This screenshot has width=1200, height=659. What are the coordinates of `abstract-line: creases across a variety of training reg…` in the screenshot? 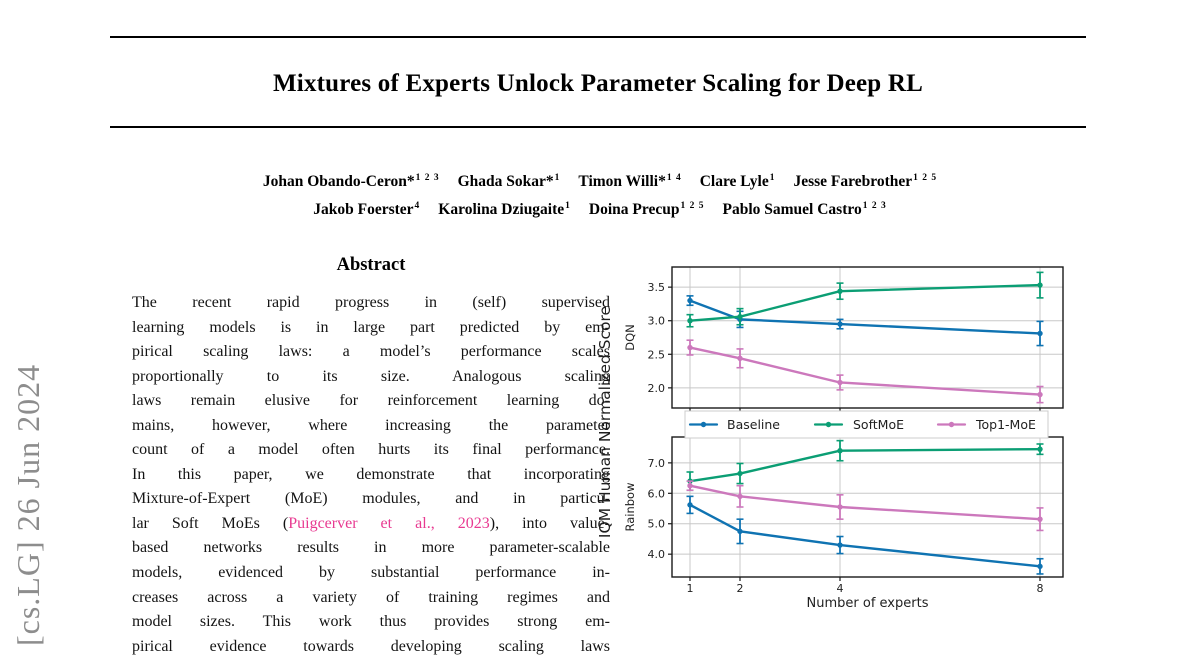 It's located at (371, 598).